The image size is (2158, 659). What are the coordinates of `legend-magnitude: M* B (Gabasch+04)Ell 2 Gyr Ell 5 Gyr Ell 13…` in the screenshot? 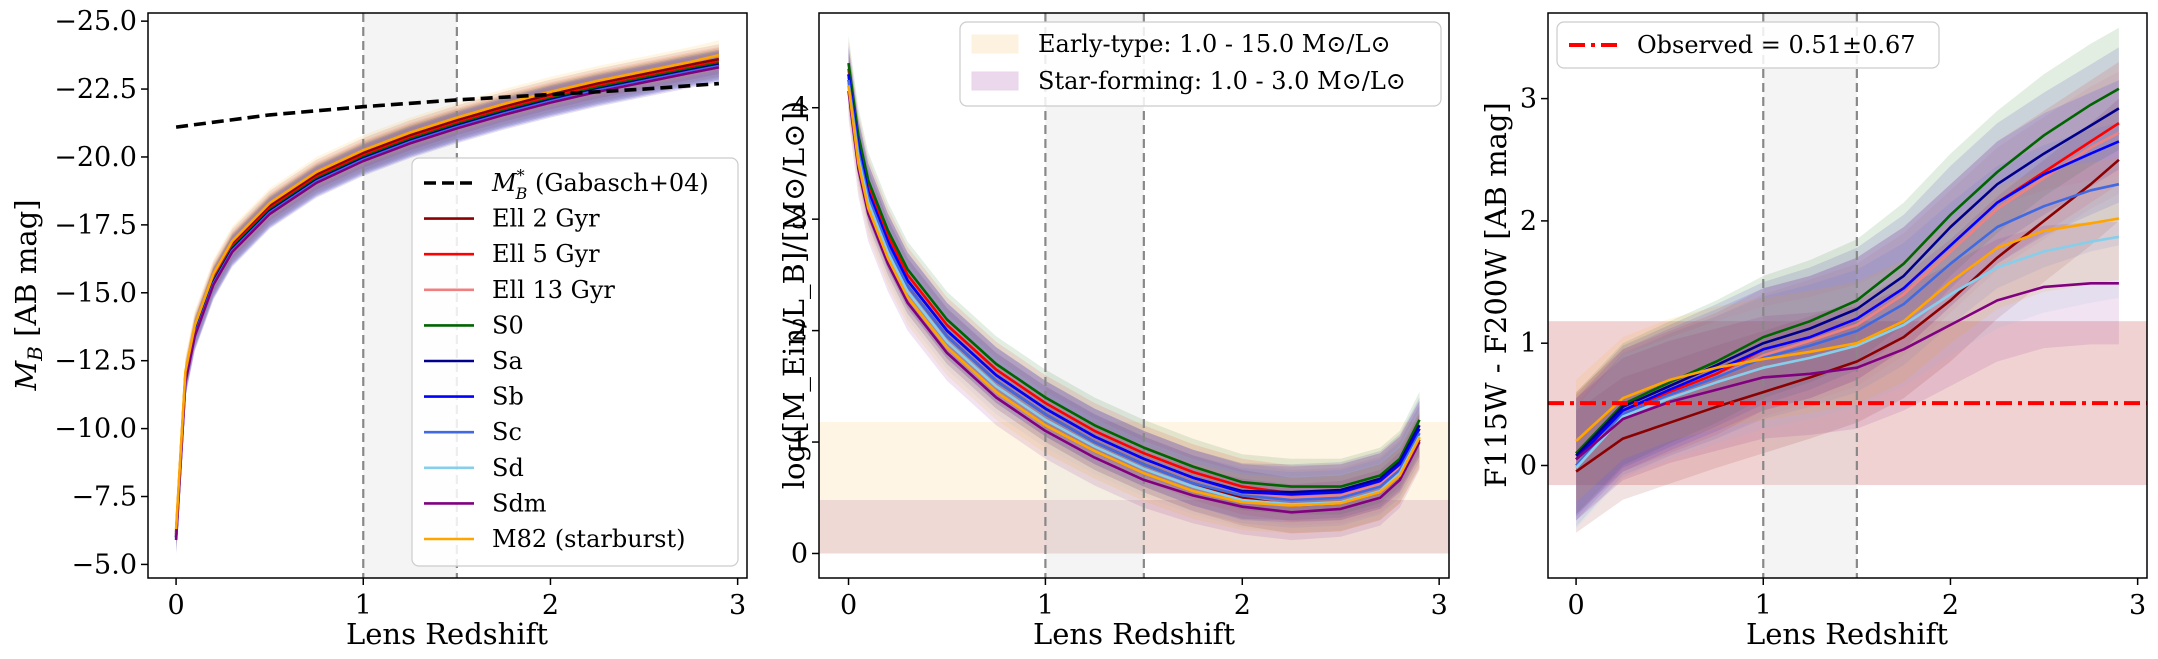 It's located at (575, 362).